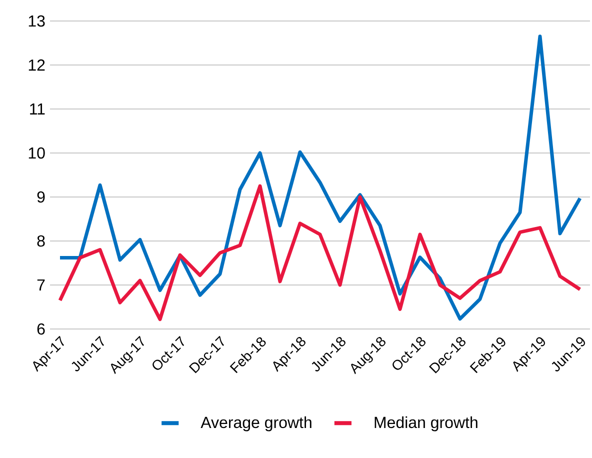 The height and width of the screenshot is (458, 592). Describe the element at coordinates (36, 21) in the screenshot. I see `y-tick-label: 13` at that location.